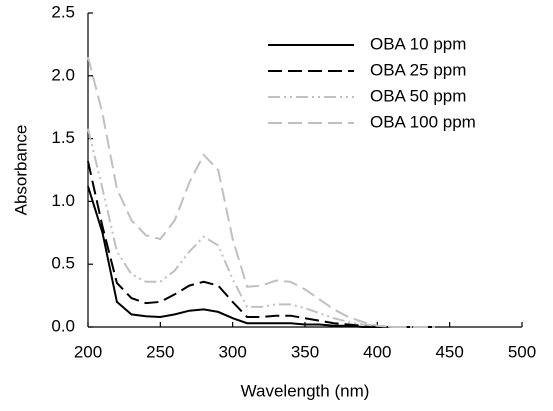  I want to click on x-tick-label: 350, so click(305, 351).